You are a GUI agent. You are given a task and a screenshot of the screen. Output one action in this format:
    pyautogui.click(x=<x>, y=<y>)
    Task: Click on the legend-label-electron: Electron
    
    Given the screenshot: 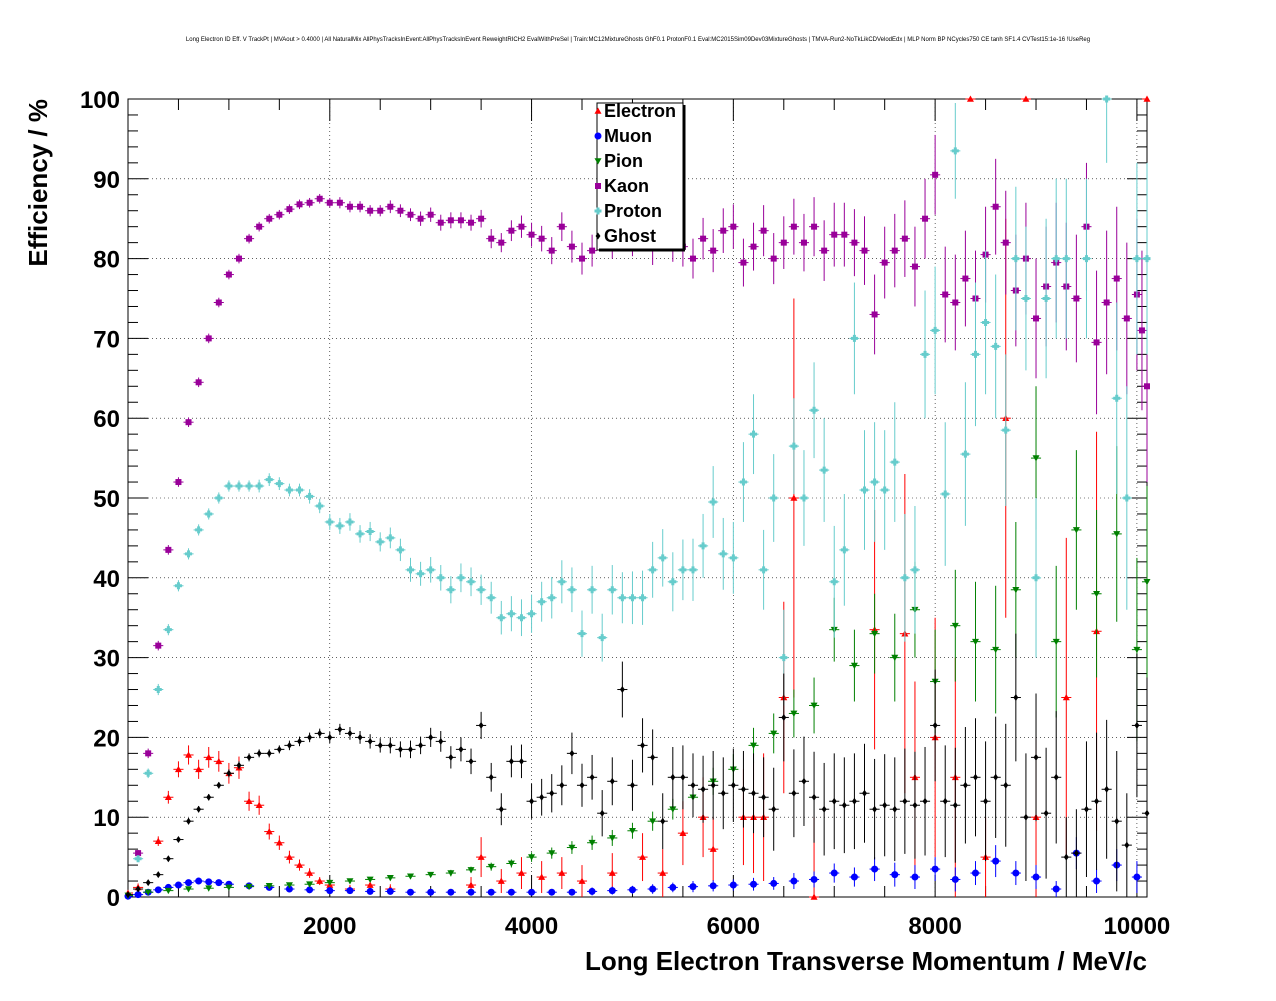 What is the action you would take?
    pyautogui.click(x=640, y=111)
    